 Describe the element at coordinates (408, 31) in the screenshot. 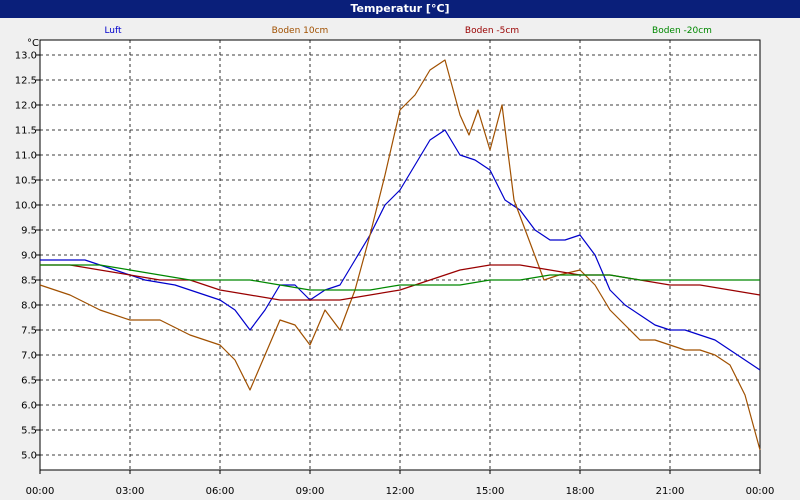

I see `legend: Luft Boden 10cm Boden -5cm Boden -20cm` at that location.